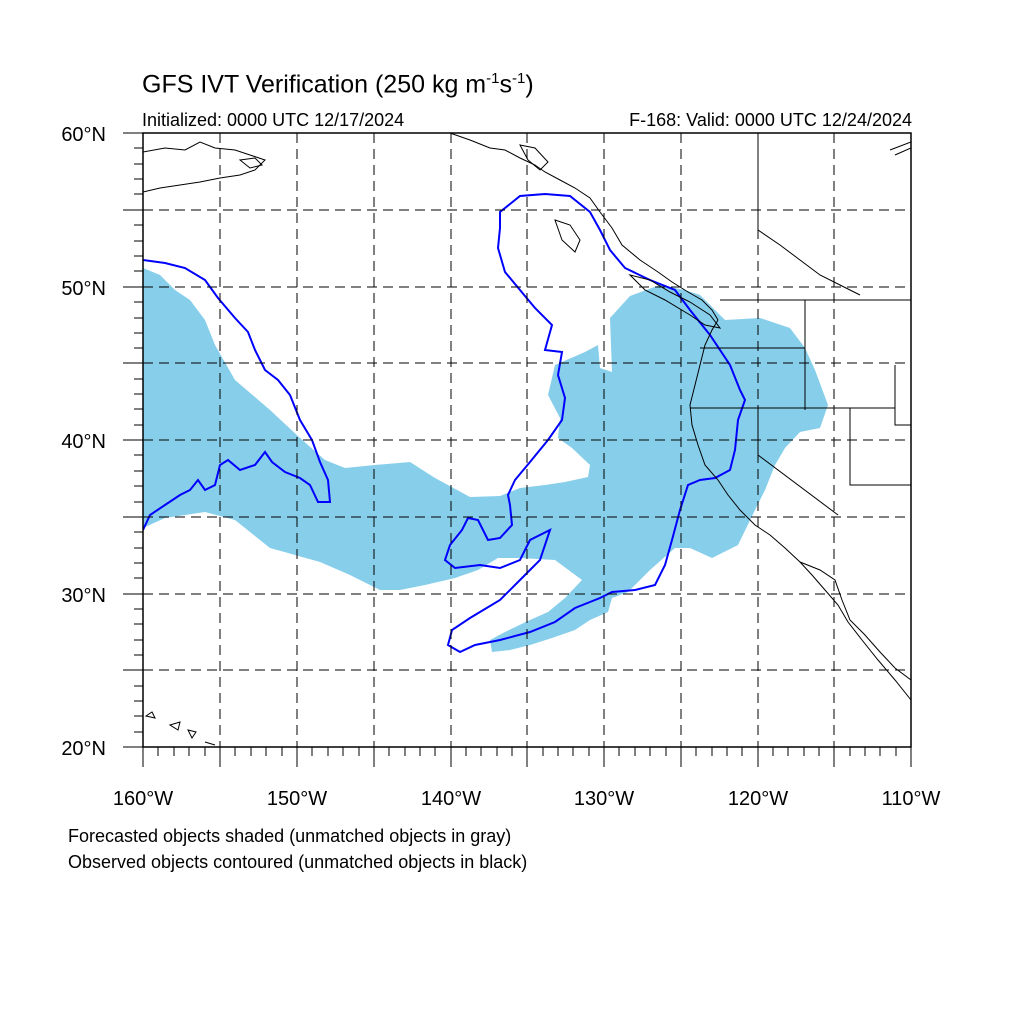  I want to click on initialized-time: Initialized: 0000 UTC 12/17/2024, so click(273, 120).